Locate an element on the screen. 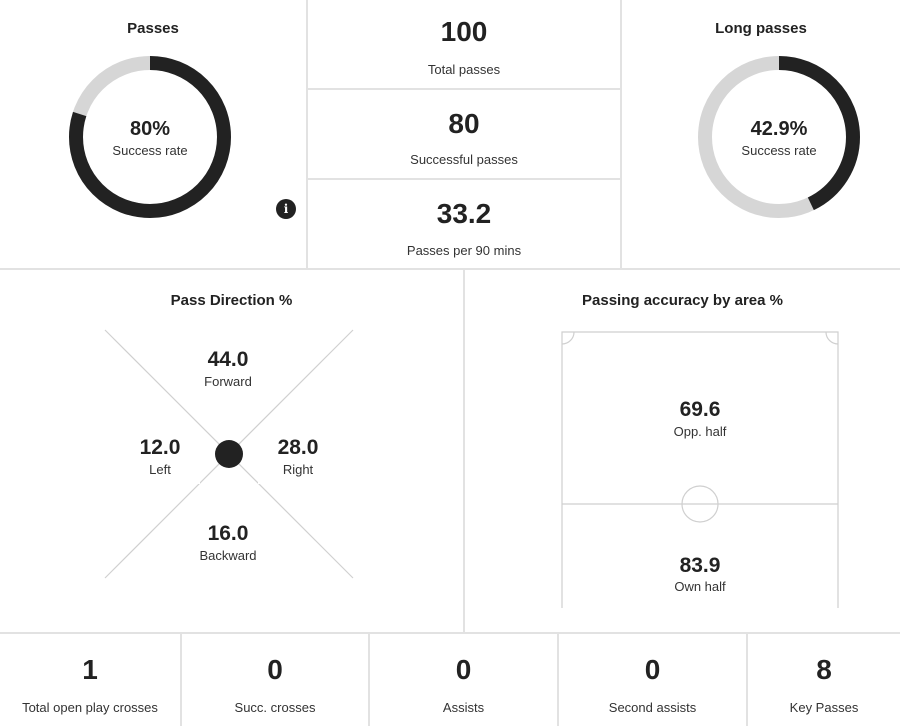 This screenshot has width=900, height=726. passes-ring-fill is located at coordinates (150, 137).